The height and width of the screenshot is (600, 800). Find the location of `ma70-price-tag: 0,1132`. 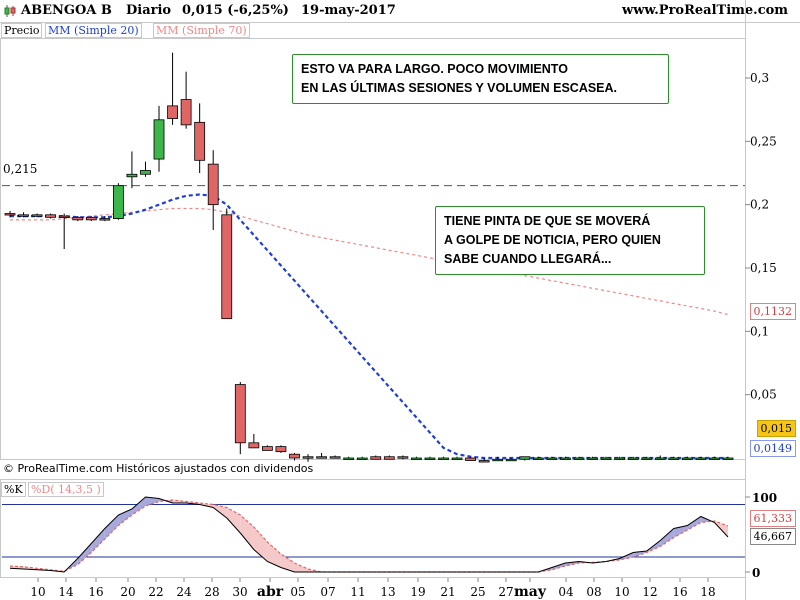

ma70-price-tag: 0,1132 is located at coordinates (772, 311).